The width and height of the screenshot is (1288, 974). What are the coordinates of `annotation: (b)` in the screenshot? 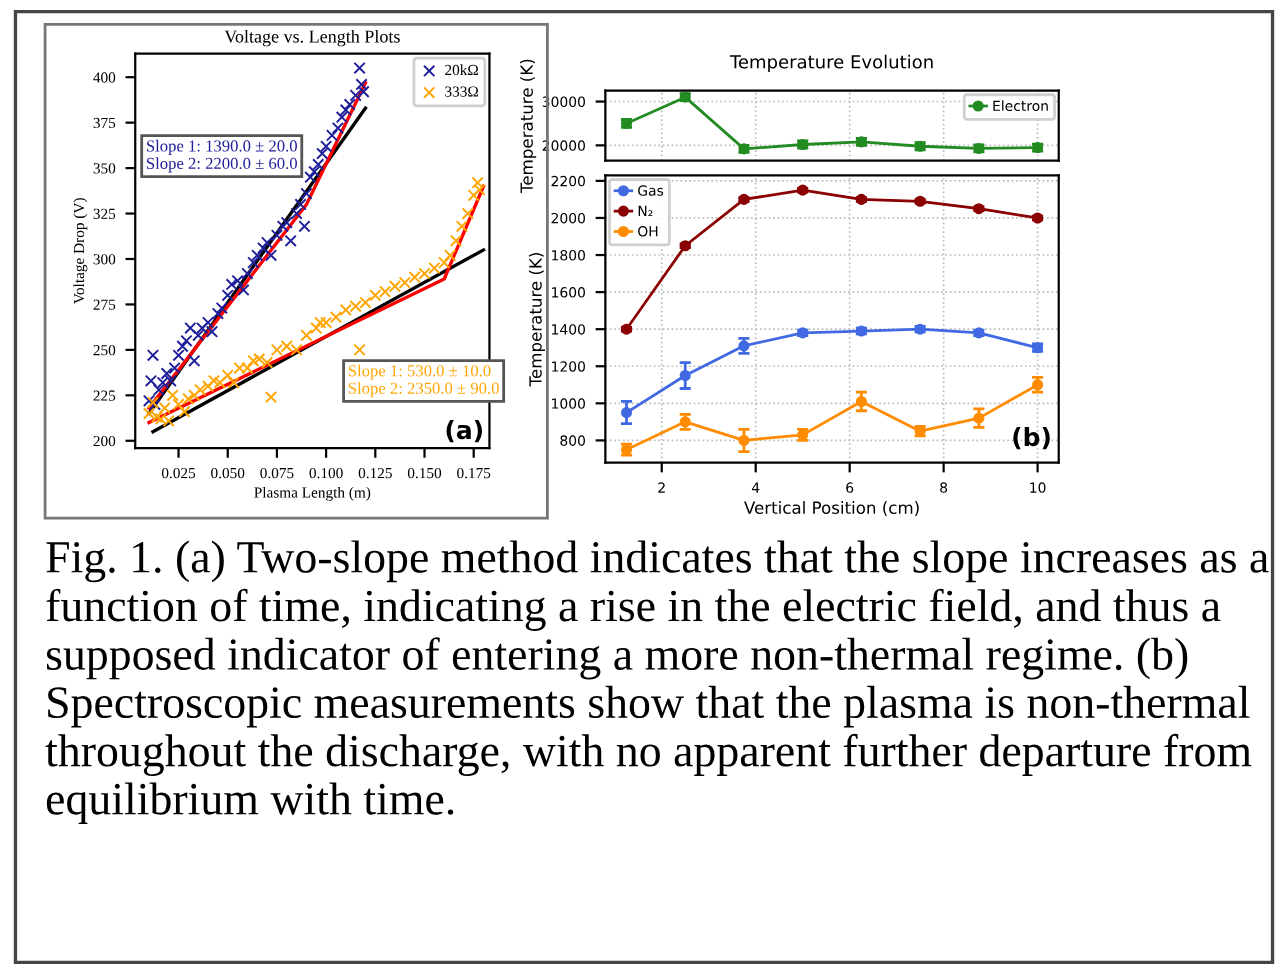 It's located at (1031, 438).